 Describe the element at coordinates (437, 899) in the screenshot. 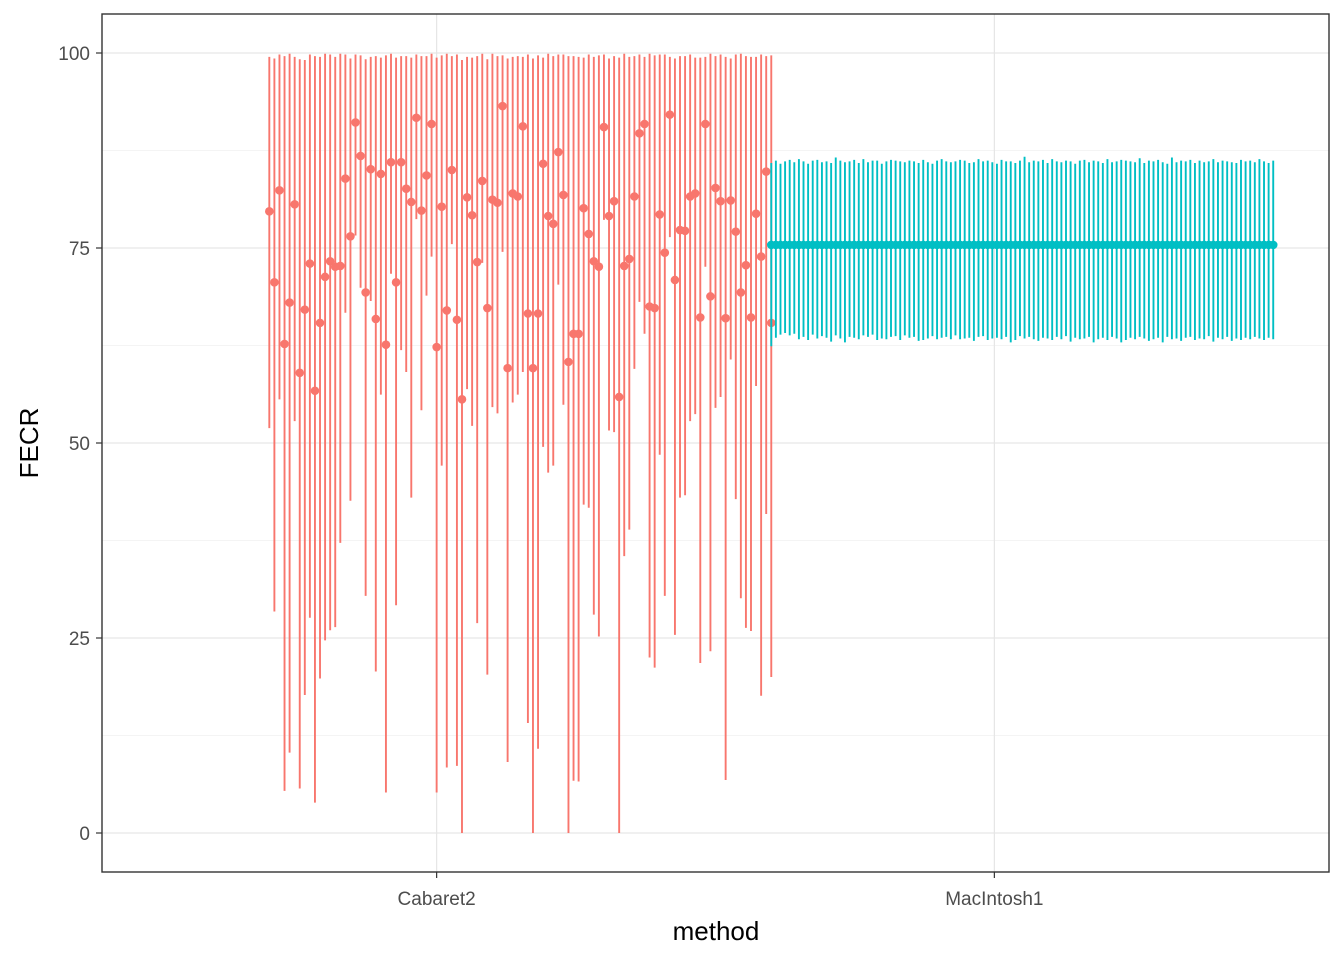

I see `x-tick-label: Cabaret2` at that location.